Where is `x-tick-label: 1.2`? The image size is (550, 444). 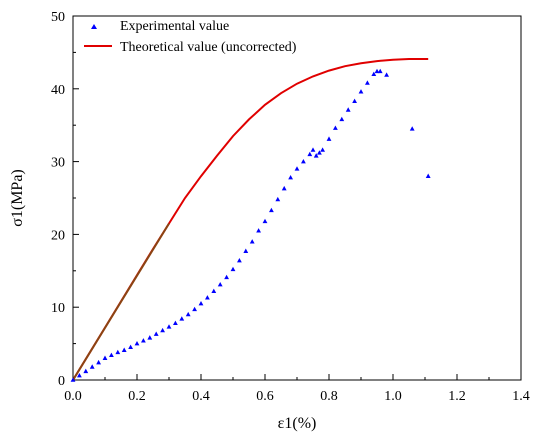
x-tick-label: 1.2 is located at coordinates (457, 396).